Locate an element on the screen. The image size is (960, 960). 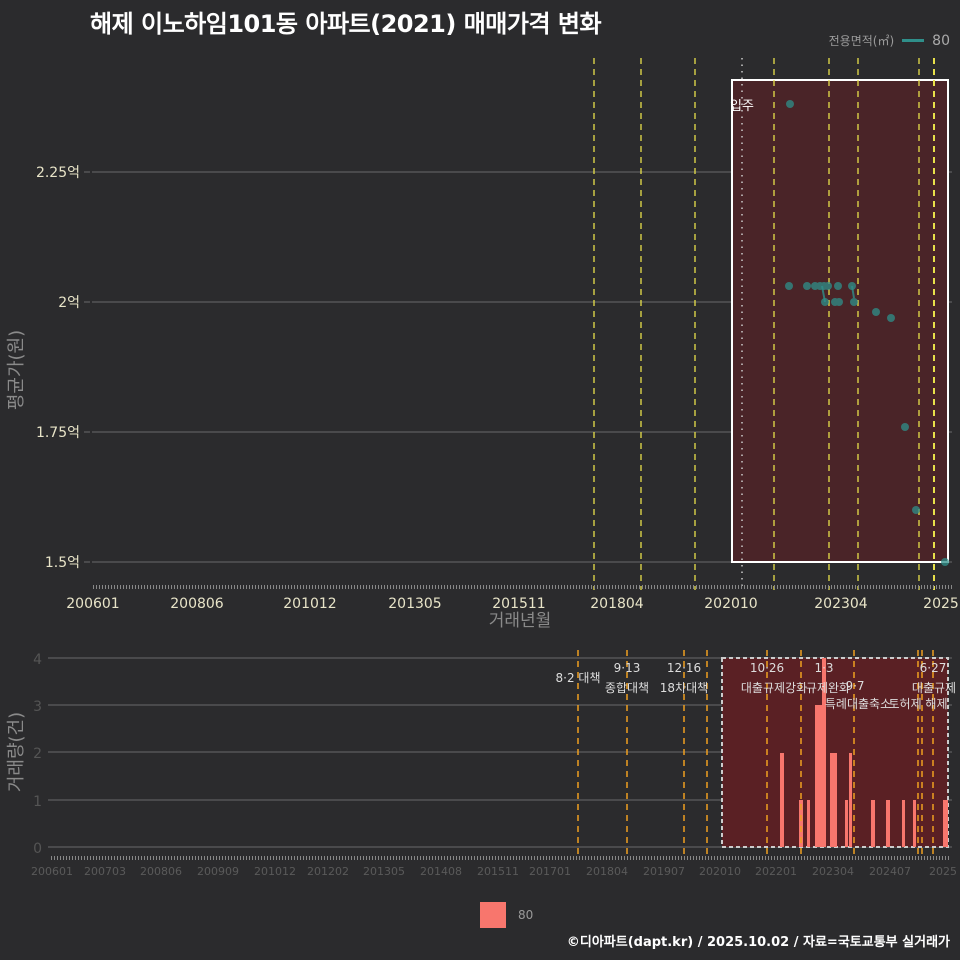
svg-text: 201701 is located at coordinates (550, 871).